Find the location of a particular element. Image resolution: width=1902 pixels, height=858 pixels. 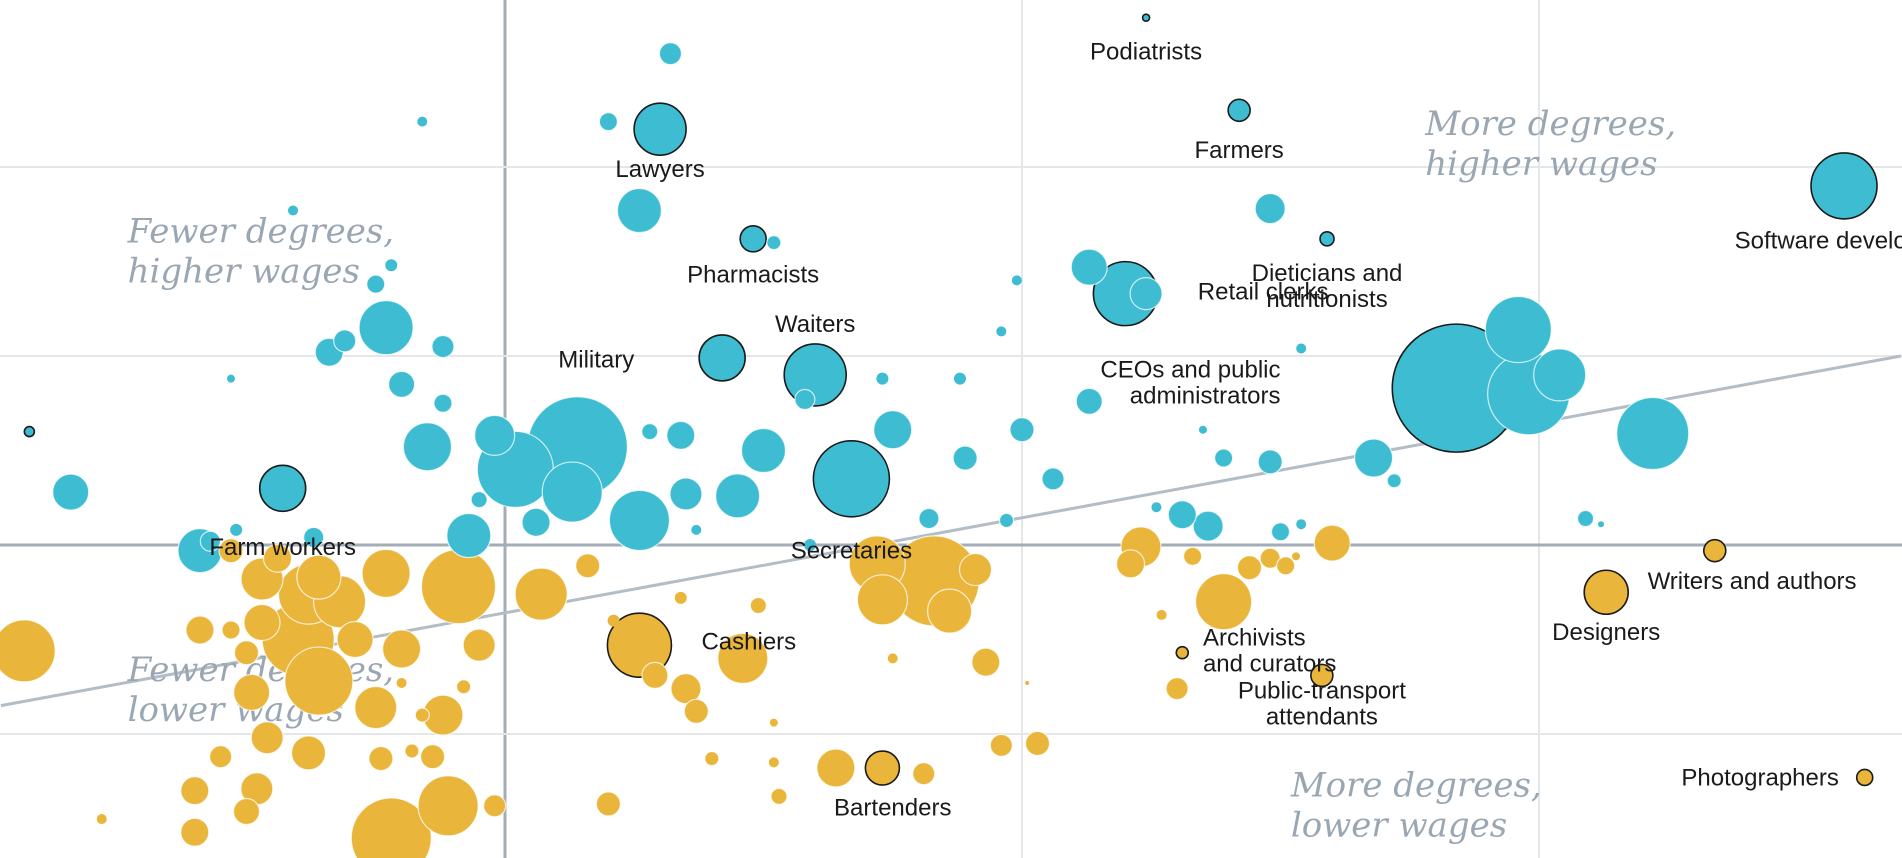

quadrant-label: More degrees, lower wages is located at coordinates (1416, 805).